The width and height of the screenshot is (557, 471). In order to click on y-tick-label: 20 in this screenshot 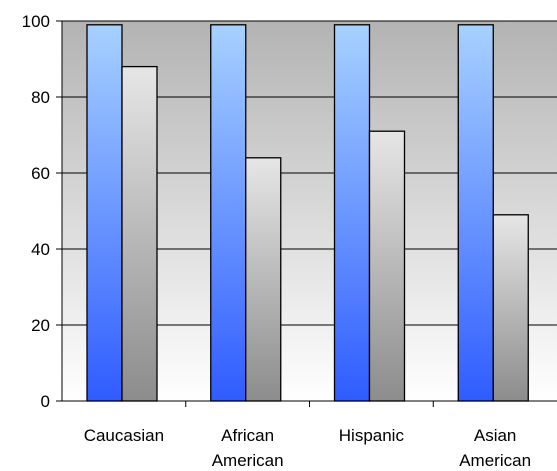, I will do `click(40, 325)`.